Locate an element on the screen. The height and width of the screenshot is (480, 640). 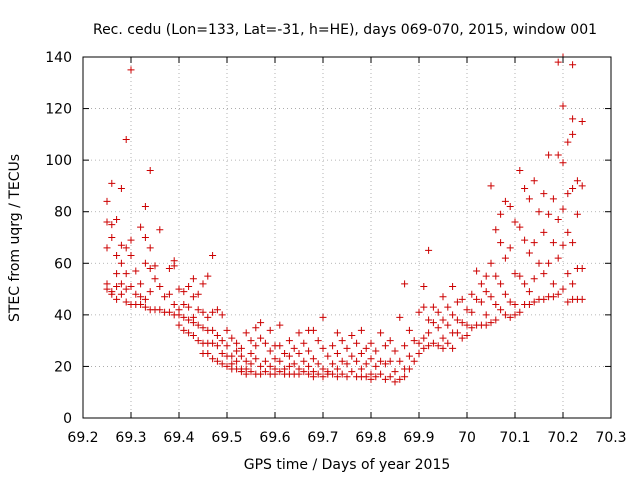
x-tick-label: 69.2 is located at coordinates (82, 438).